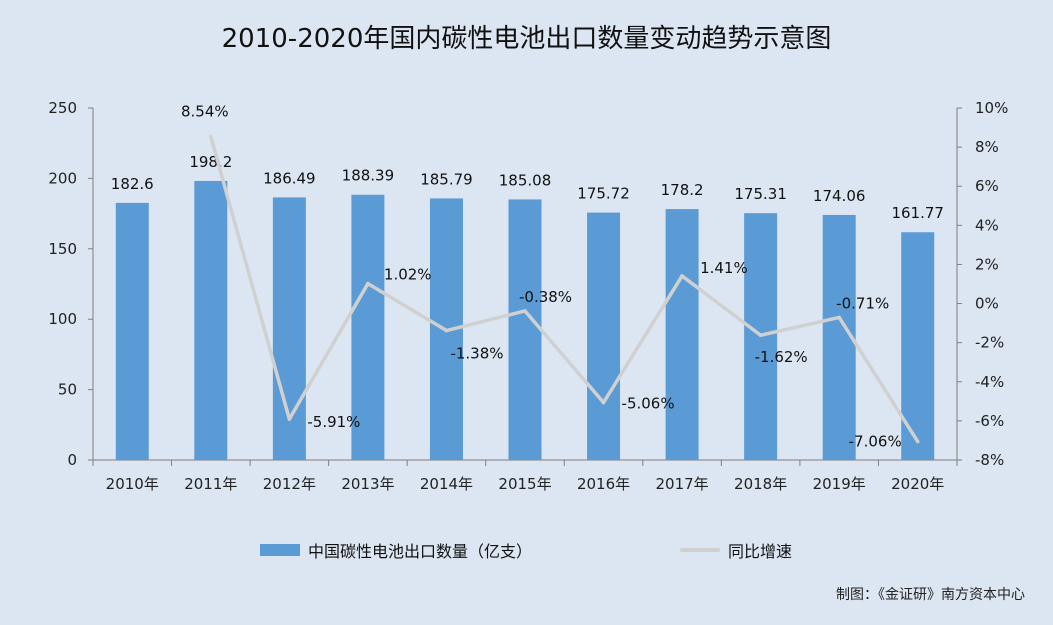 The width and height of the screenshot is (1053, 625). What do you see at coordinates (862, 303) in the screenshot?
I see `growth-rate-data-label: -0.71%` at bounding box center [862, 303].